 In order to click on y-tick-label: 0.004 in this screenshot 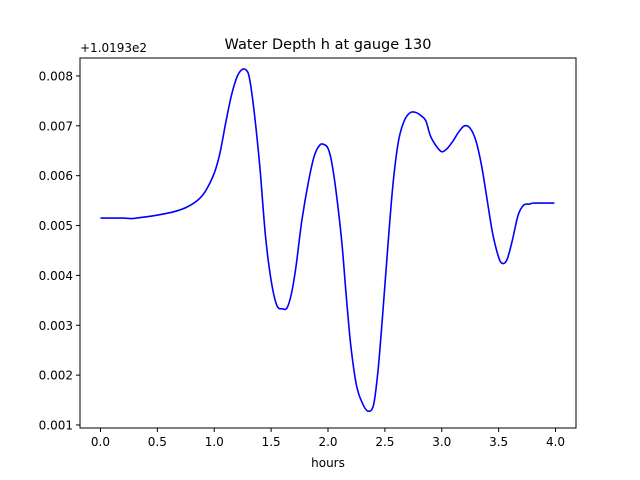, I will do `click(56, 276)`.